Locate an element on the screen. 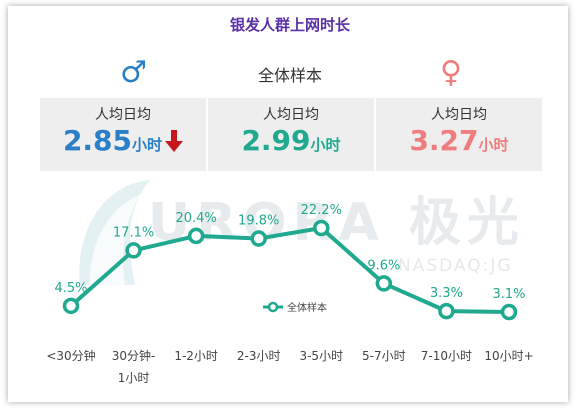  x-tick-label: 7-10小时 is located at coordinates (446, 356).